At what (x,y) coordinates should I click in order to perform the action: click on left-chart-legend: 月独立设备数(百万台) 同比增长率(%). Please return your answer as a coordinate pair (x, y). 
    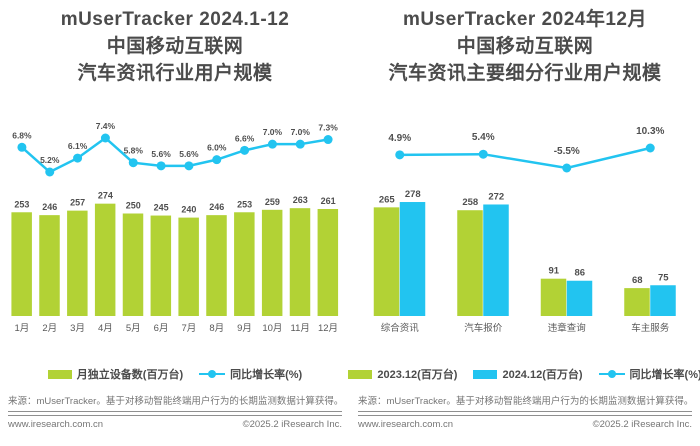
    Looking at the image, I should click on (175, 374).